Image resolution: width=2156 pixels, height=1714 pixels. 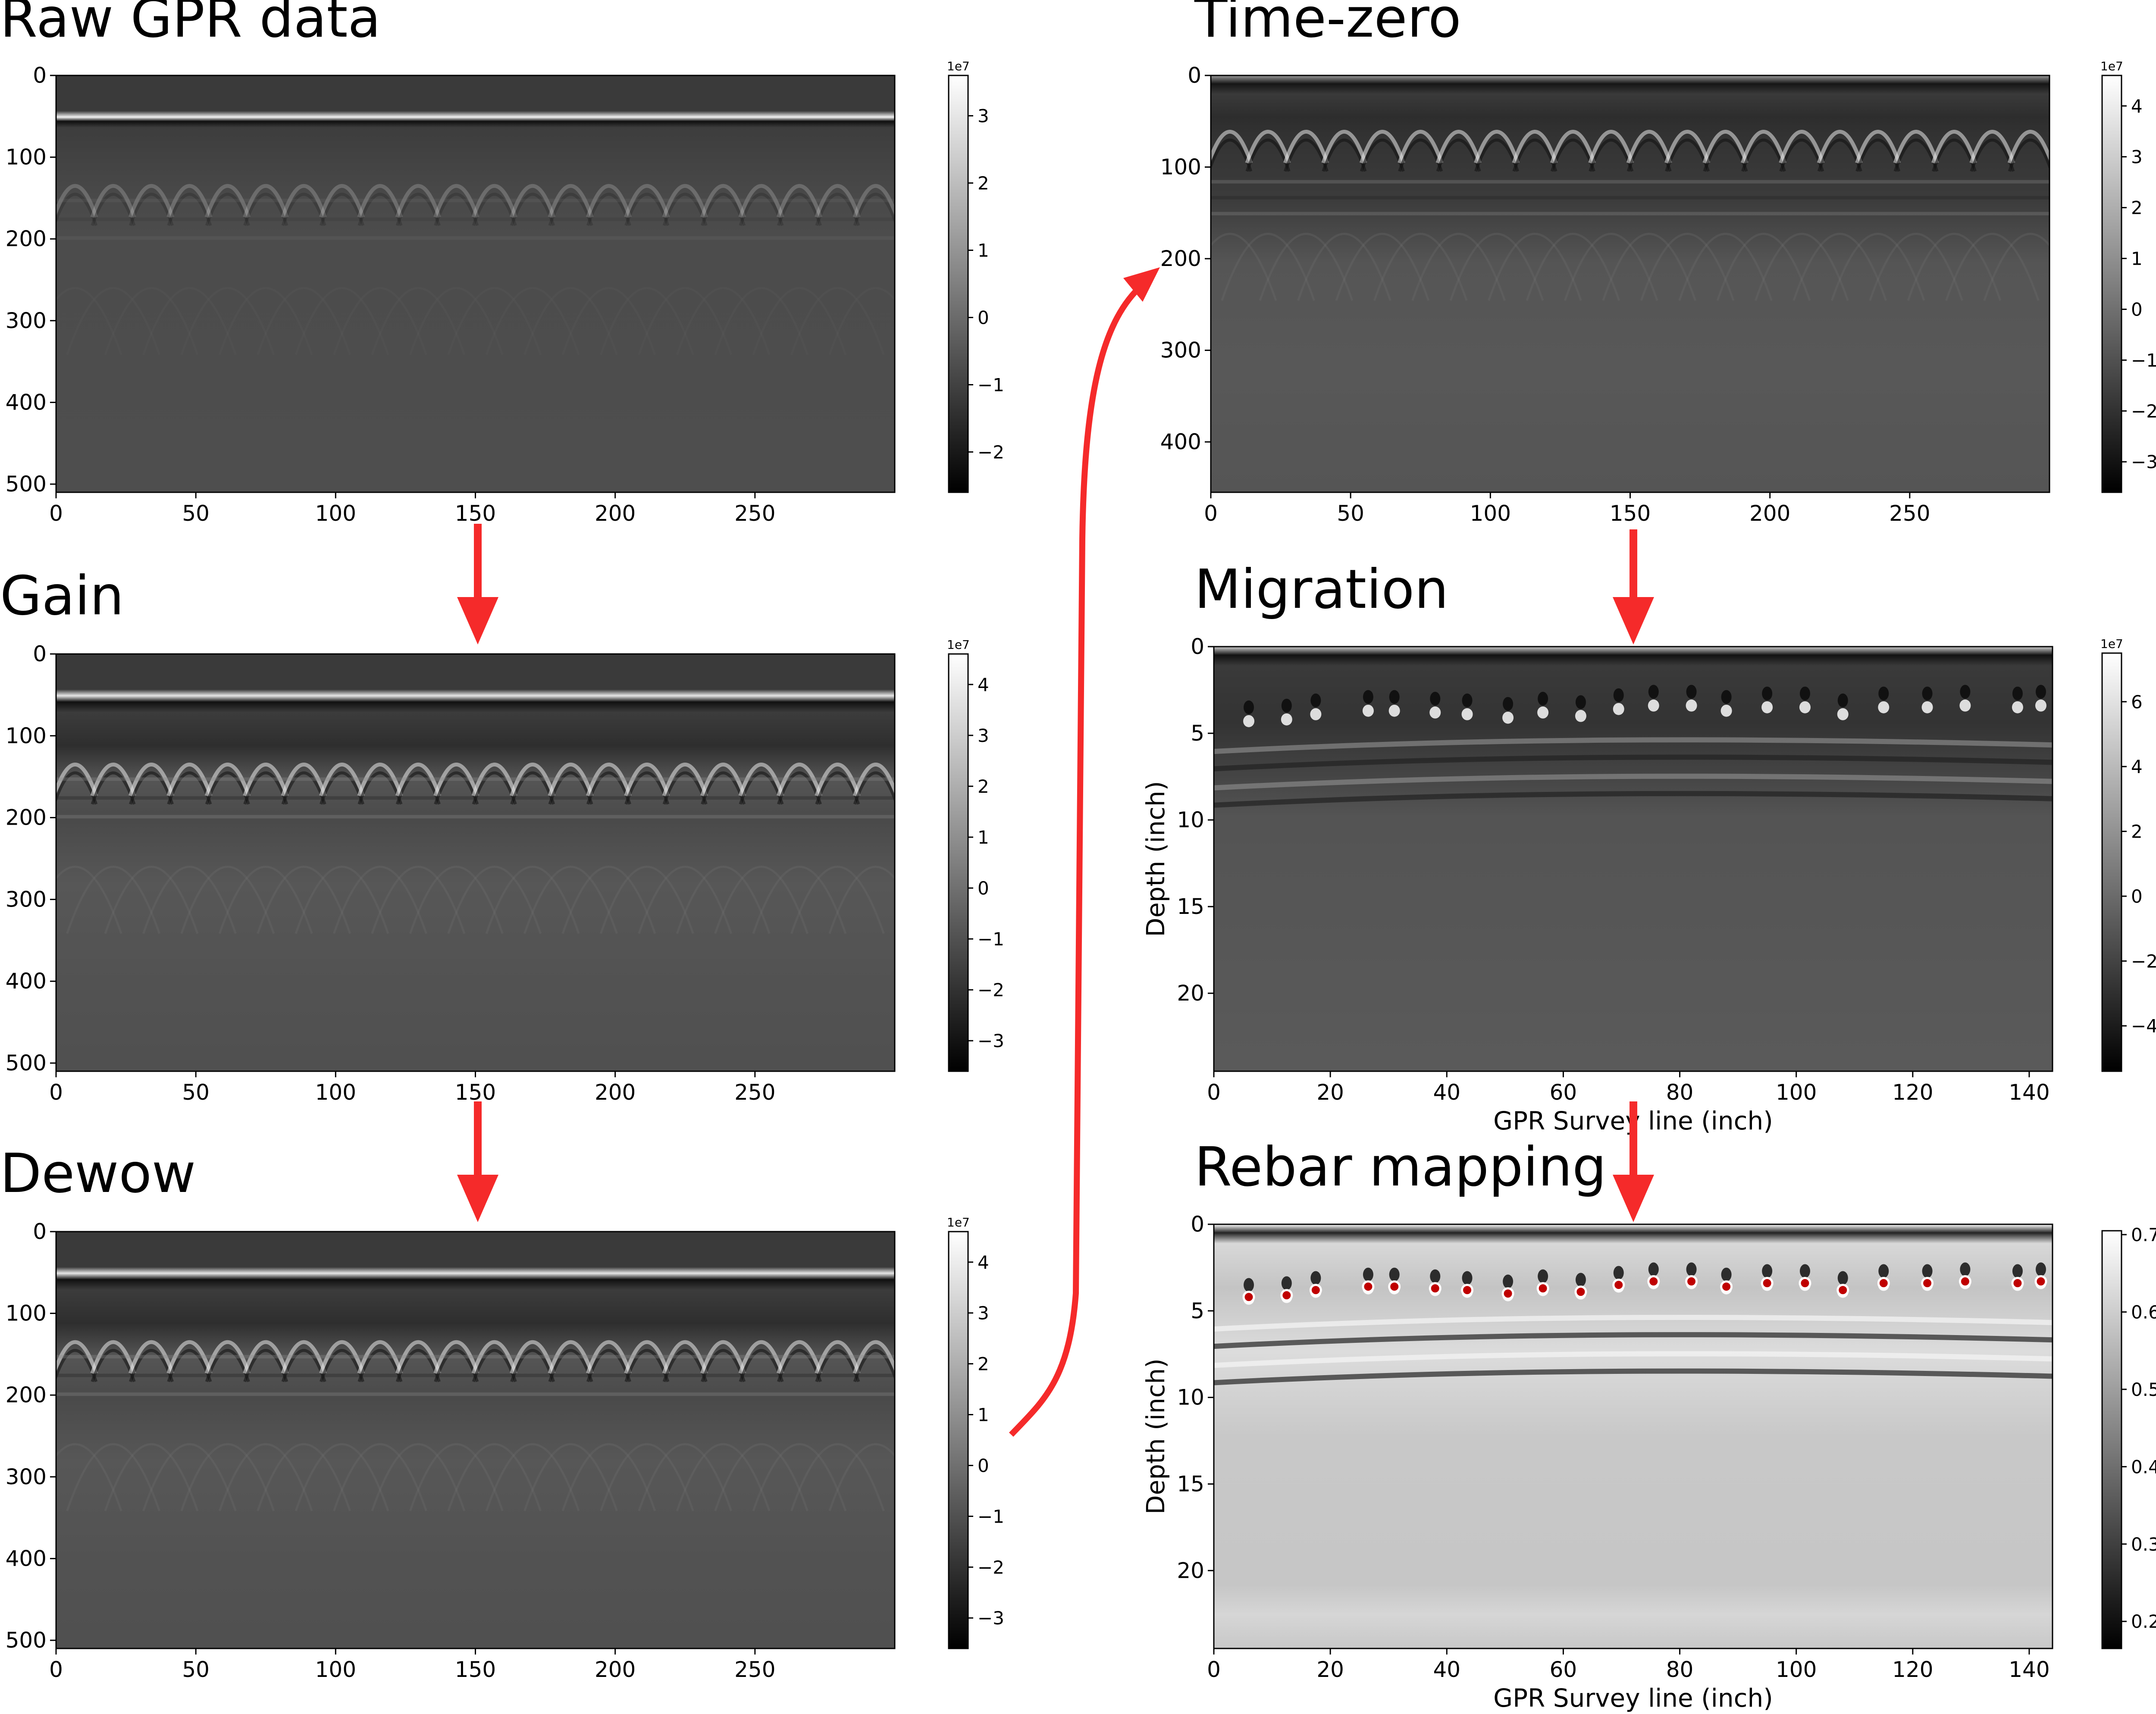 I want to click on arrow-dewow-to-timezero, so click(x=1084, y=852).